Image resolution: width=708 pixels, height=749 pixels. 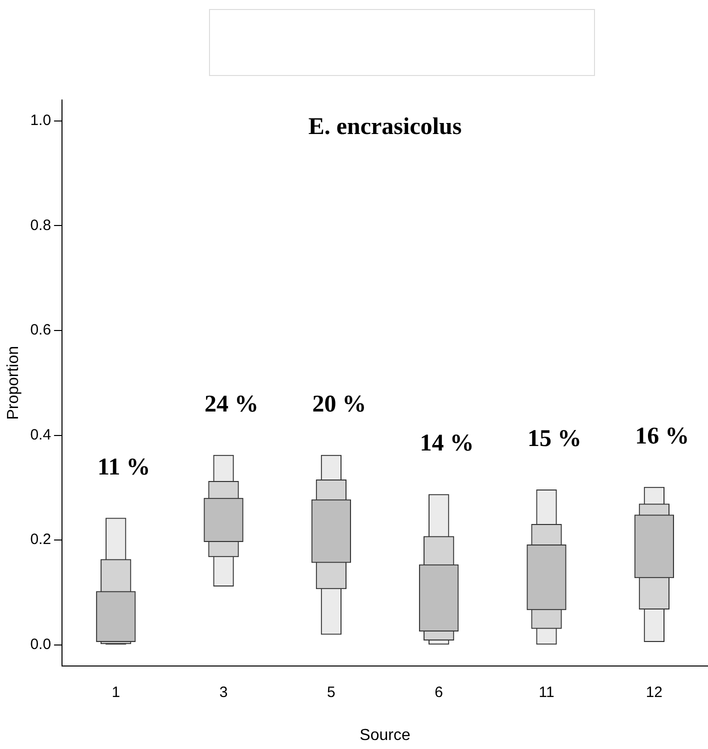 What do you see at coordinates (116, 692) in the screenshot?
I see `x-tick-label: 1` at bounding box center [116, 692].